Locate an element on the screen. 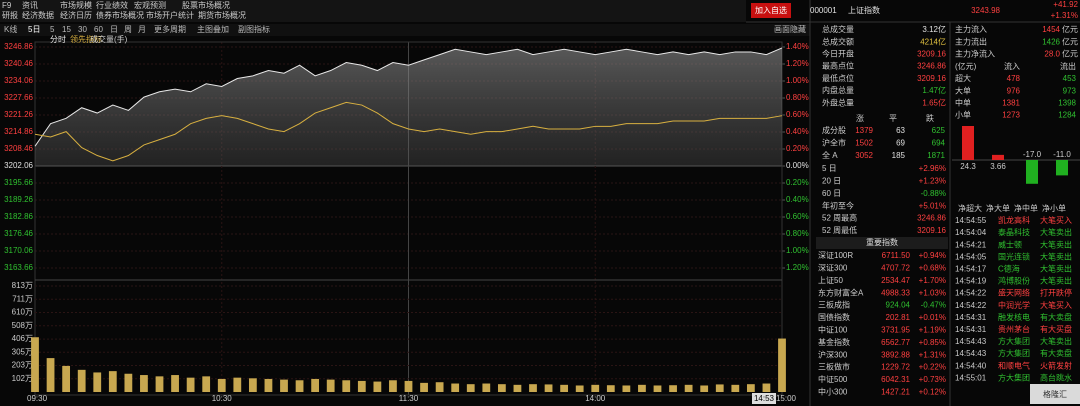 This screenshot has height=406, width=1080. breadth-cell: 694 is located at coordinates (939, 143).